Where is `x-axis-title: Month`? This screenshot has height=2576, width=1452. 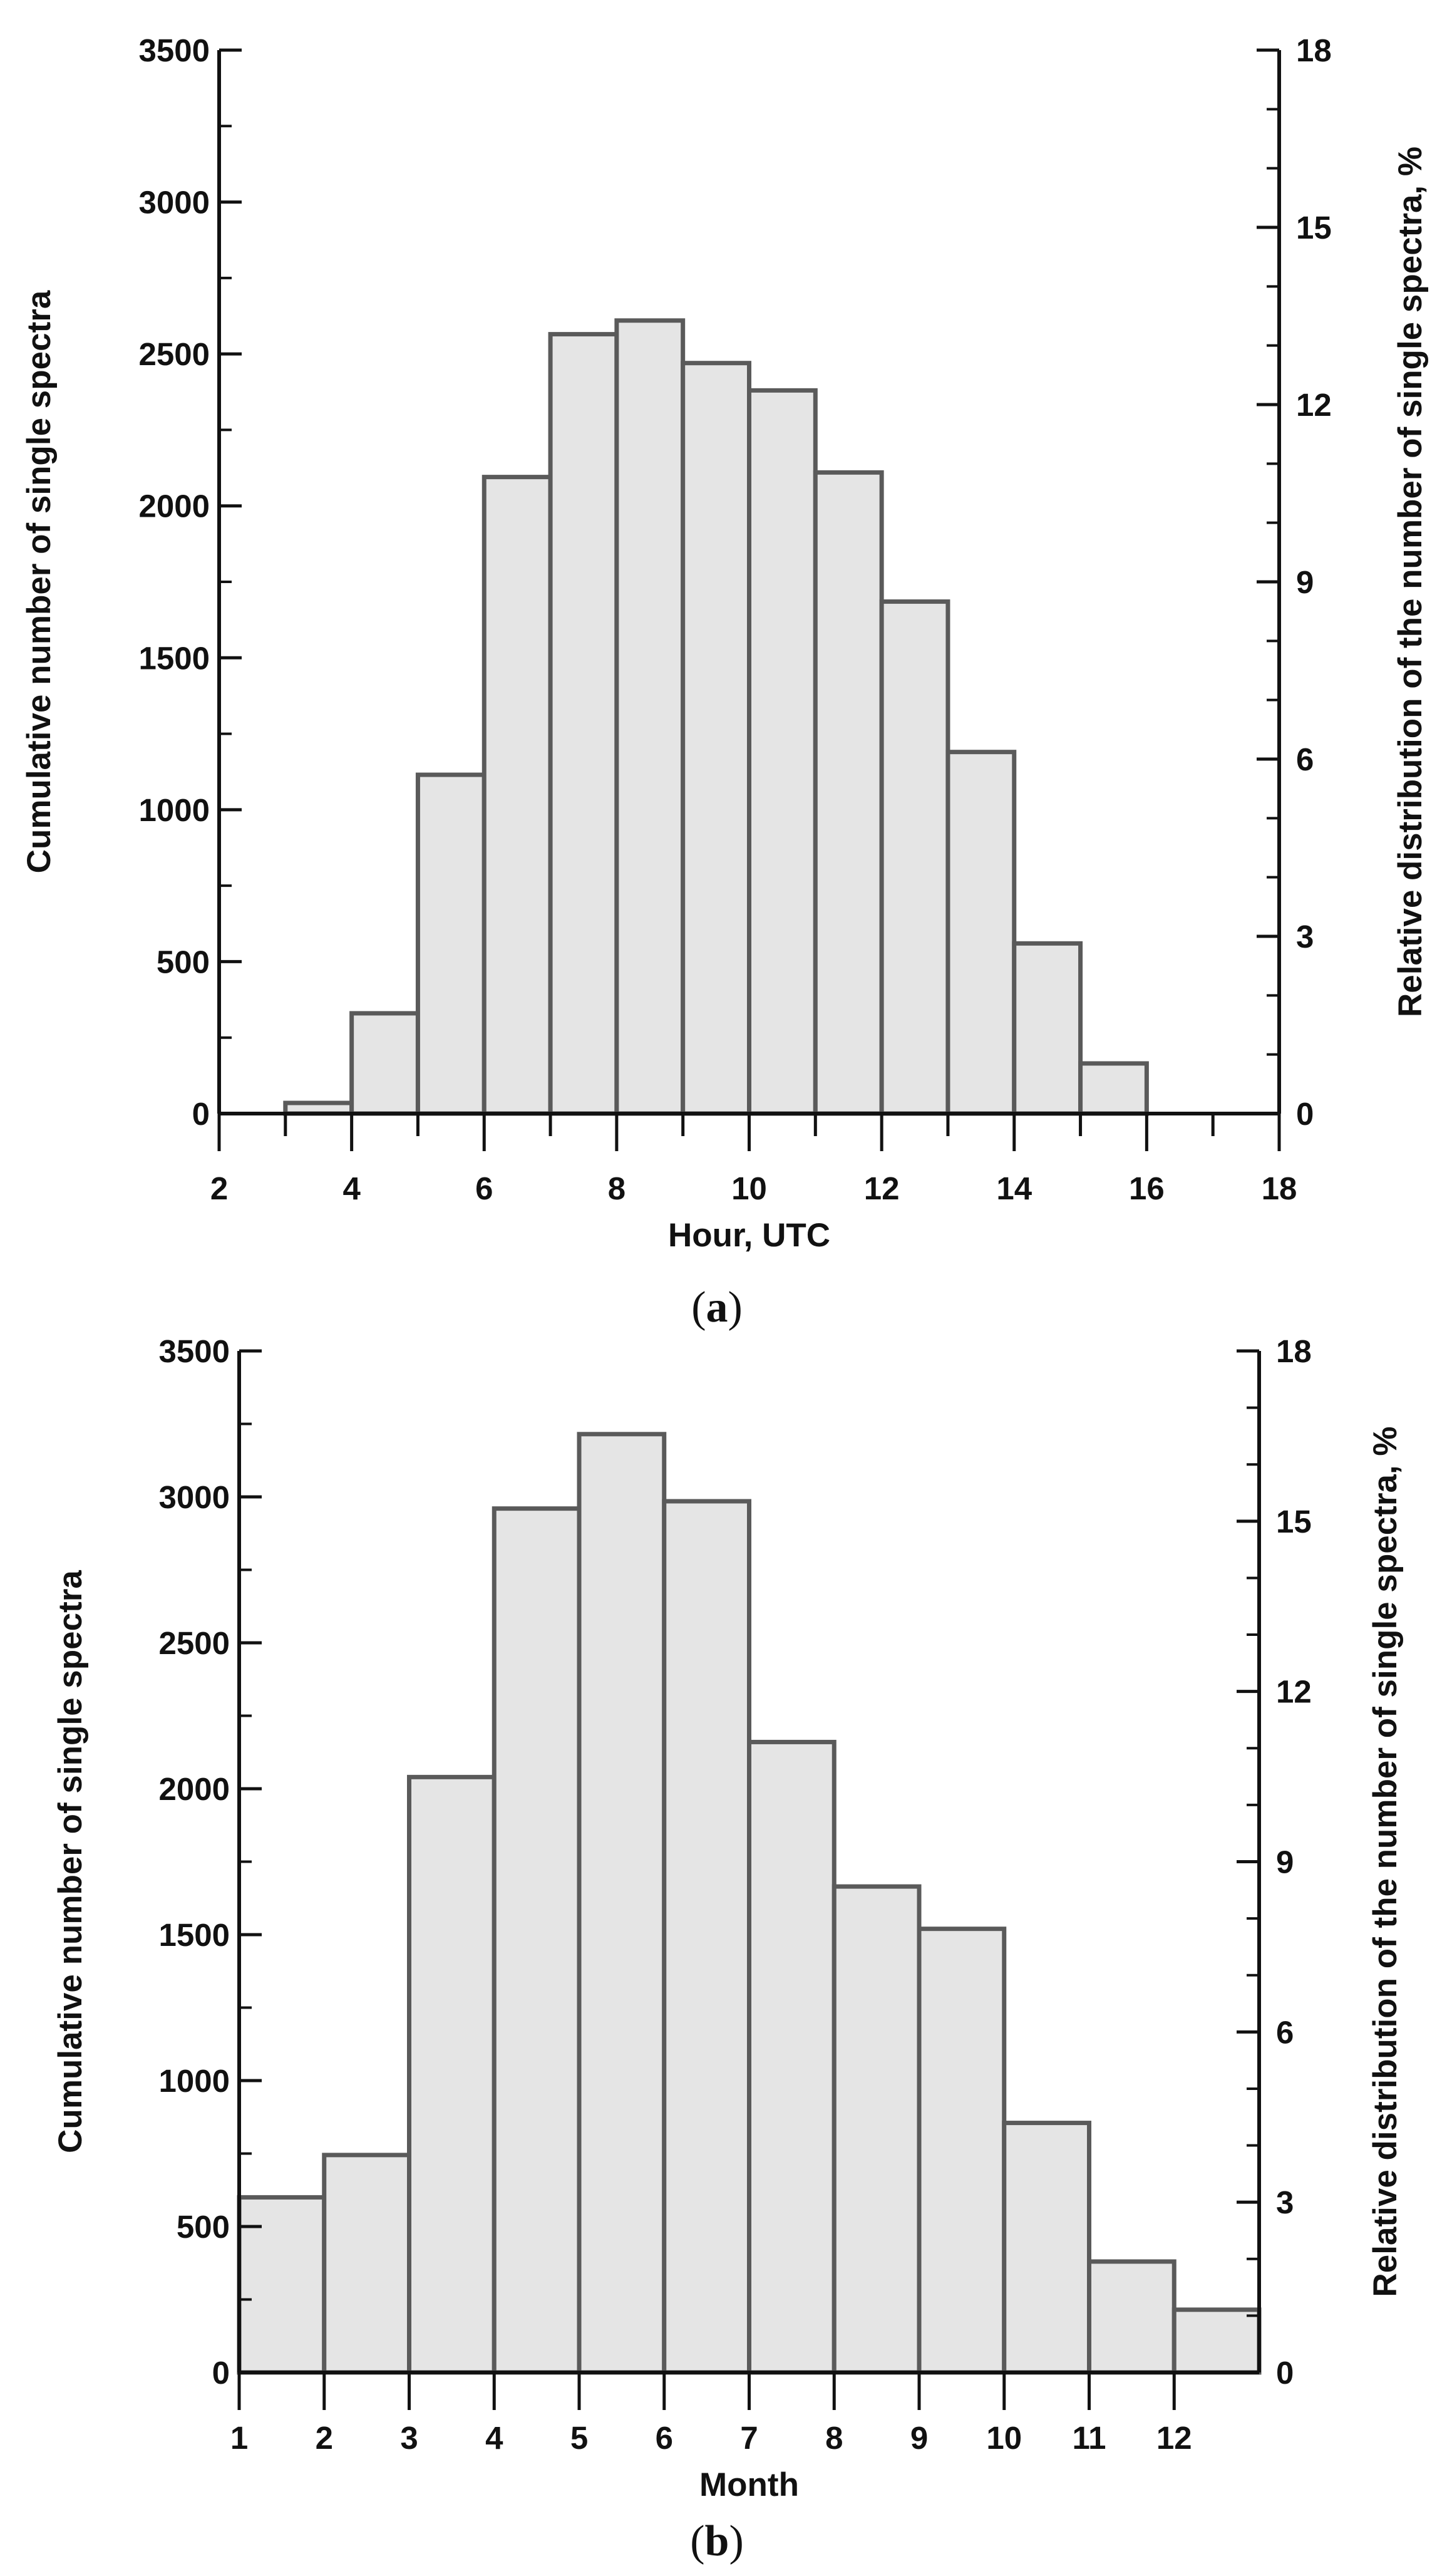
x-axis-title: Month is located at coordinates (749, 2484).